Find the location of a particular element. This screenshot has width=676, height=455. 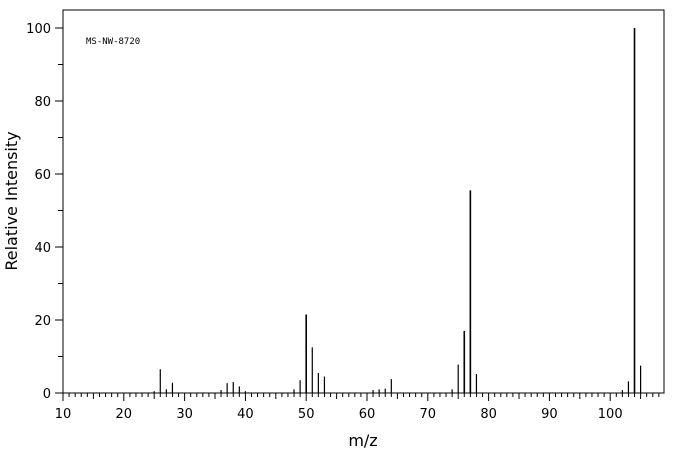

x-tick-label: 80 is located at coordinates (488, 414).